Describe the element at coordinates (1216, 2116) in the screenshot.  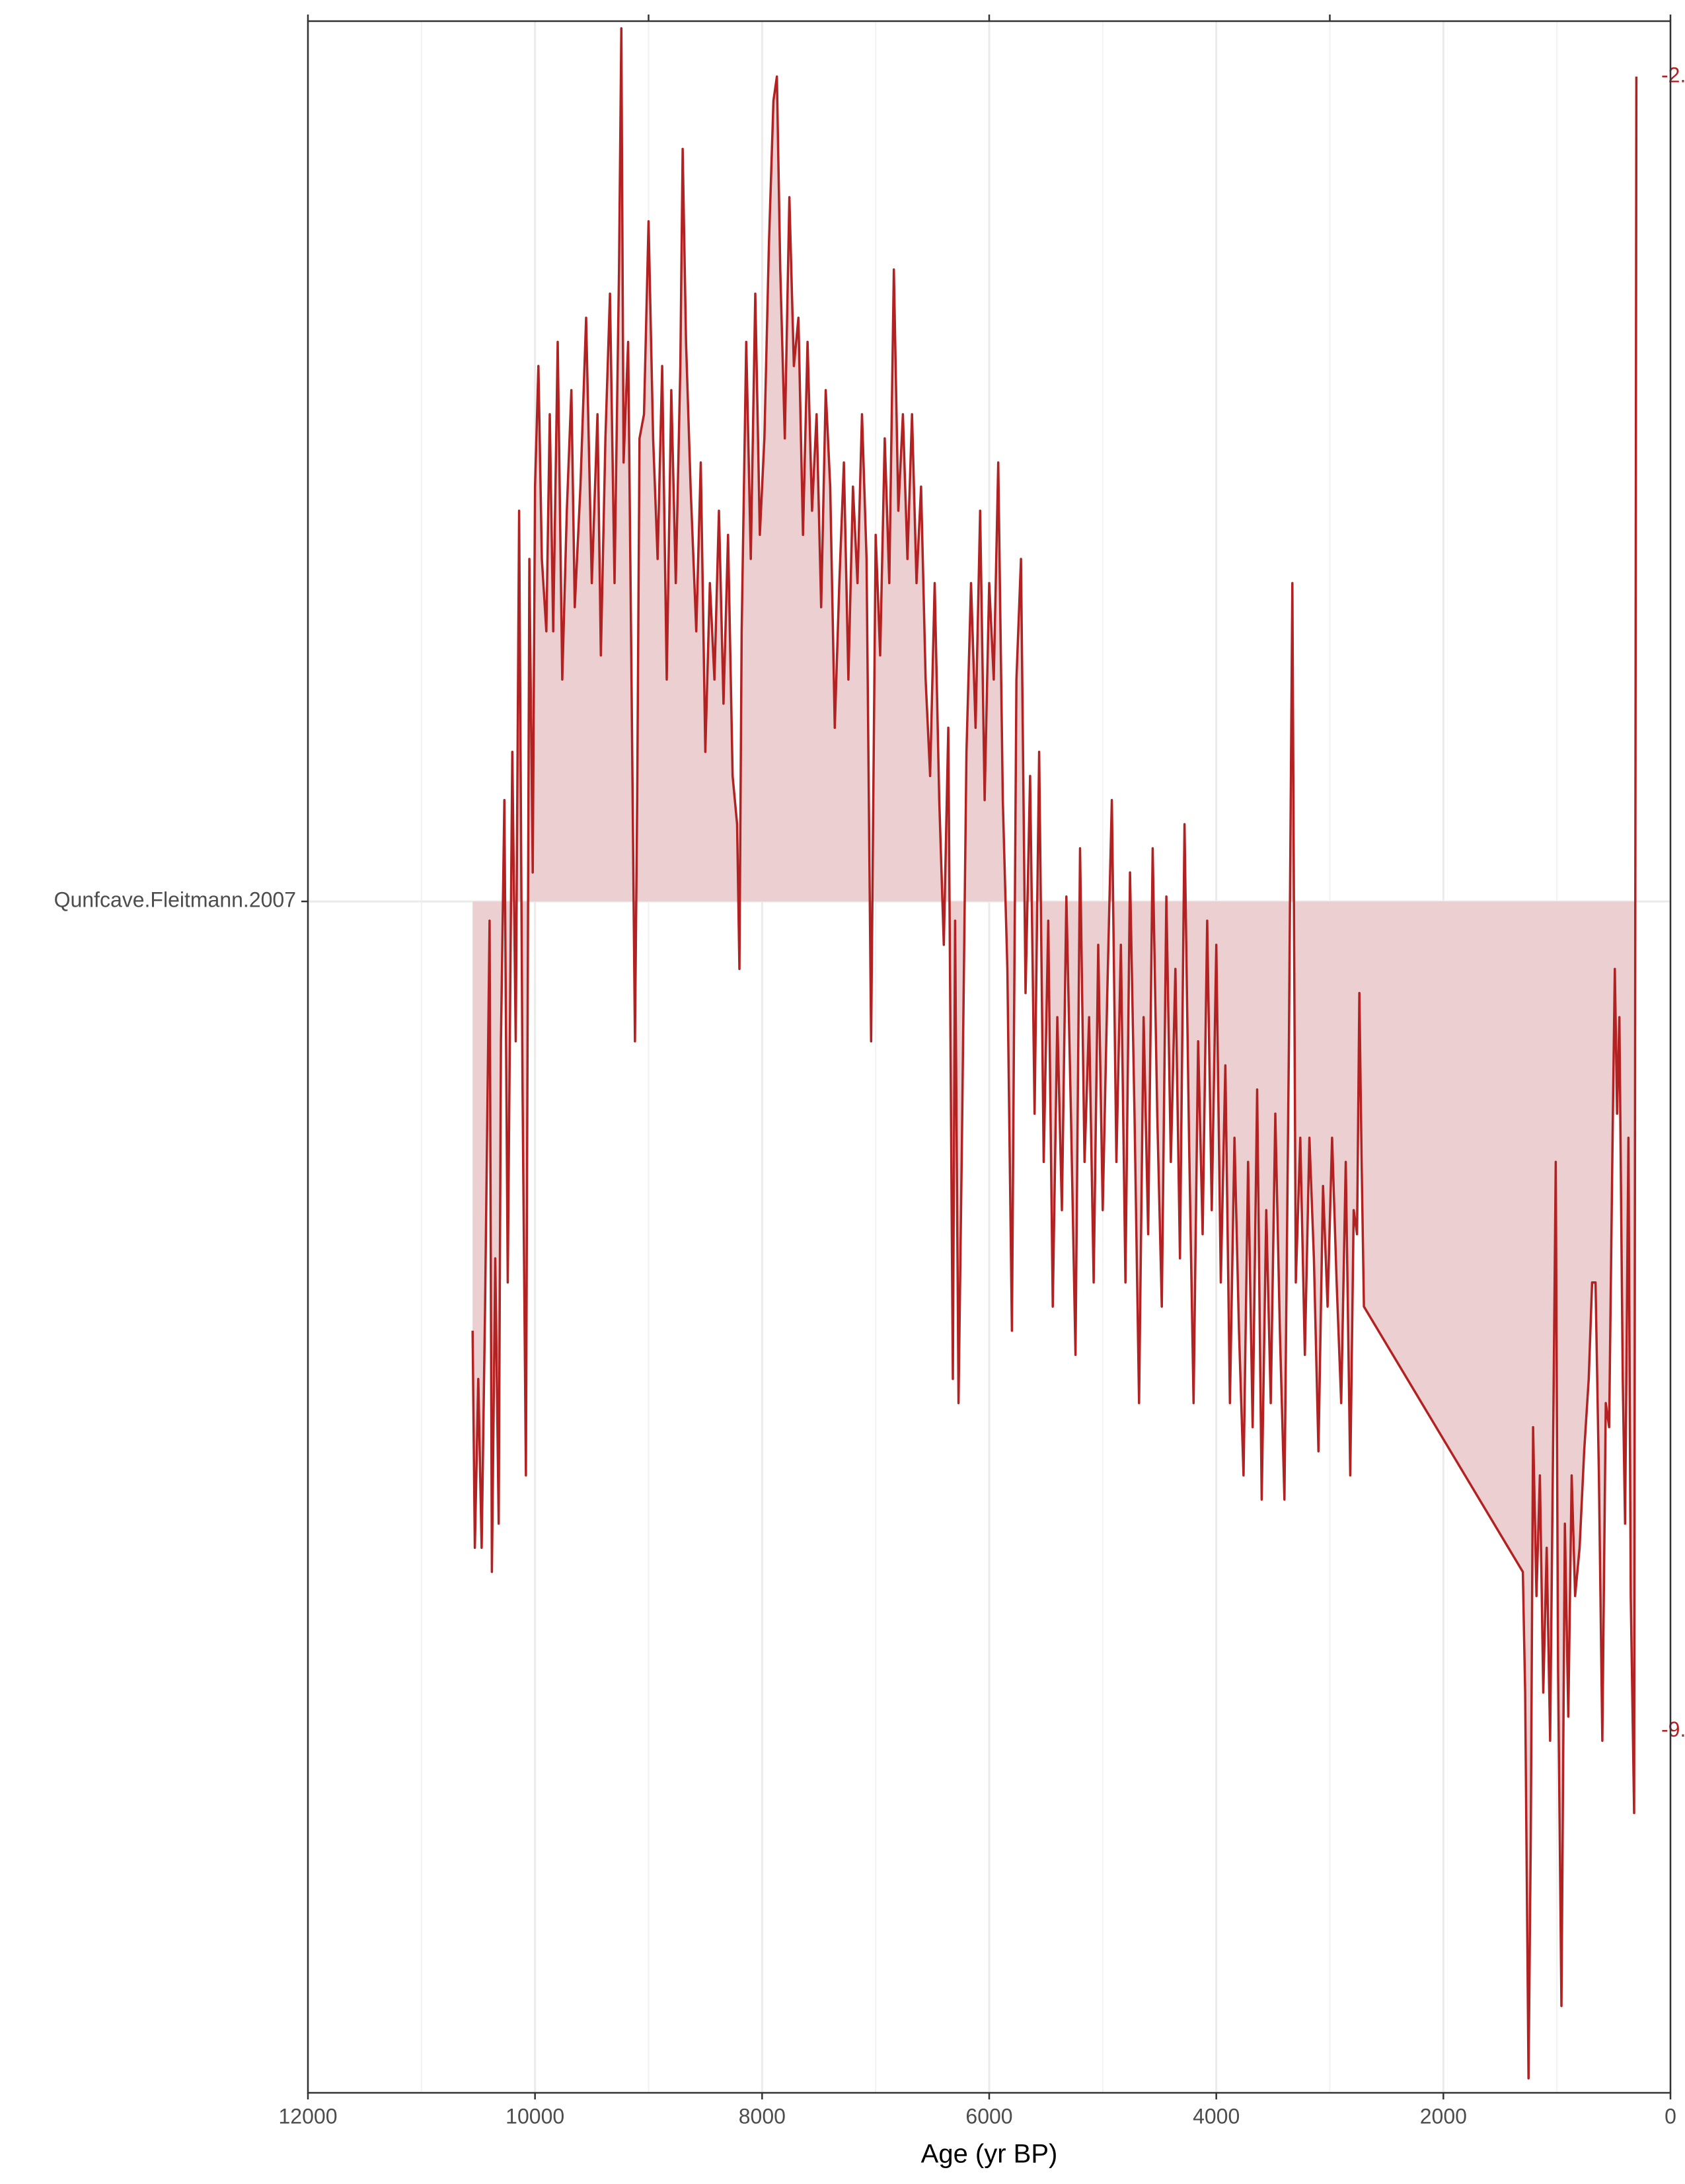
I see `x-tick-label: 4000` at that location.